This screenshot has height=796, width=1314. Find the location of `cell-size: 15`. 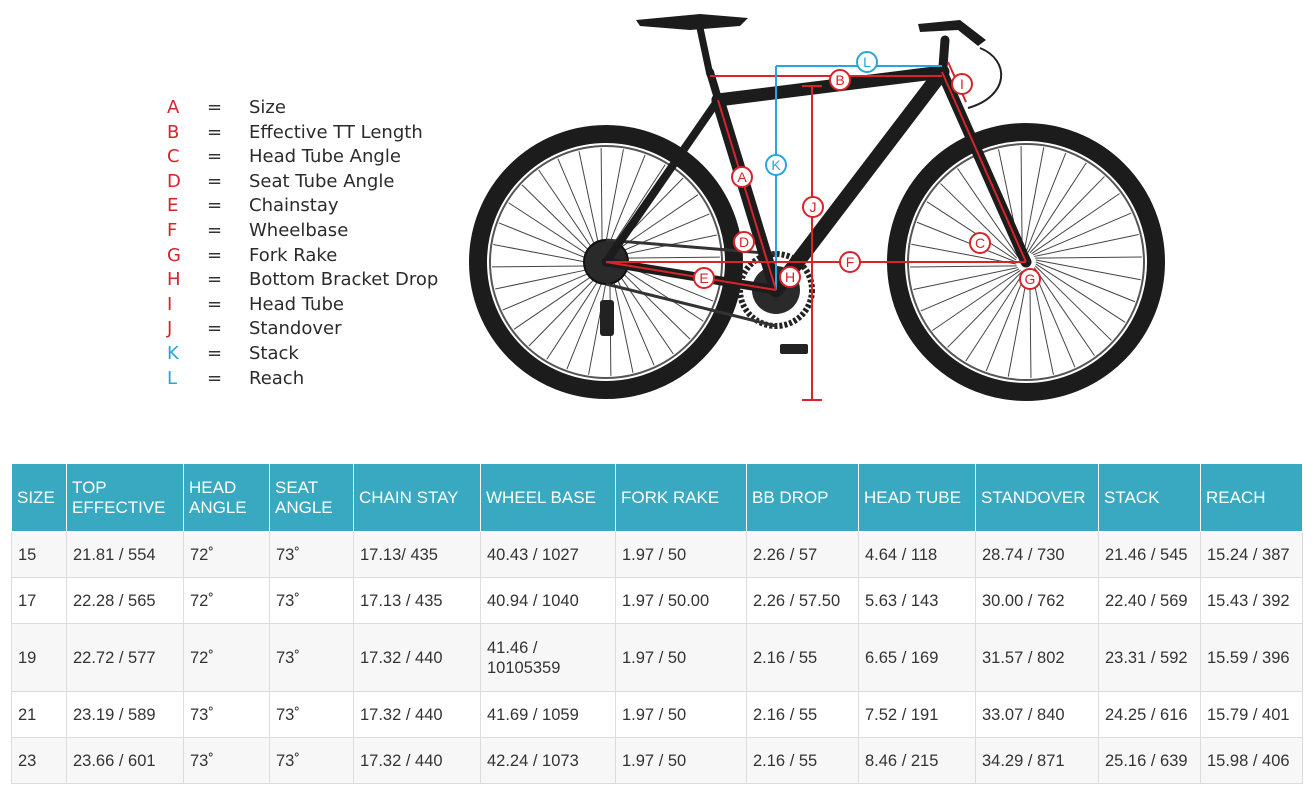

cell-size: 15 is located at coordinates (39, 554).